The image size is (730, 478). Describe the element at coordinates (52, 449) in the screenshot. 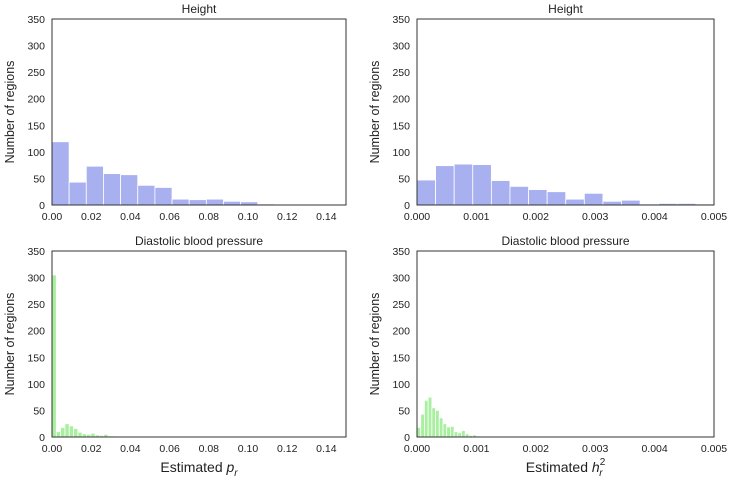

I see `x-tick-label: 0.00` at that location.